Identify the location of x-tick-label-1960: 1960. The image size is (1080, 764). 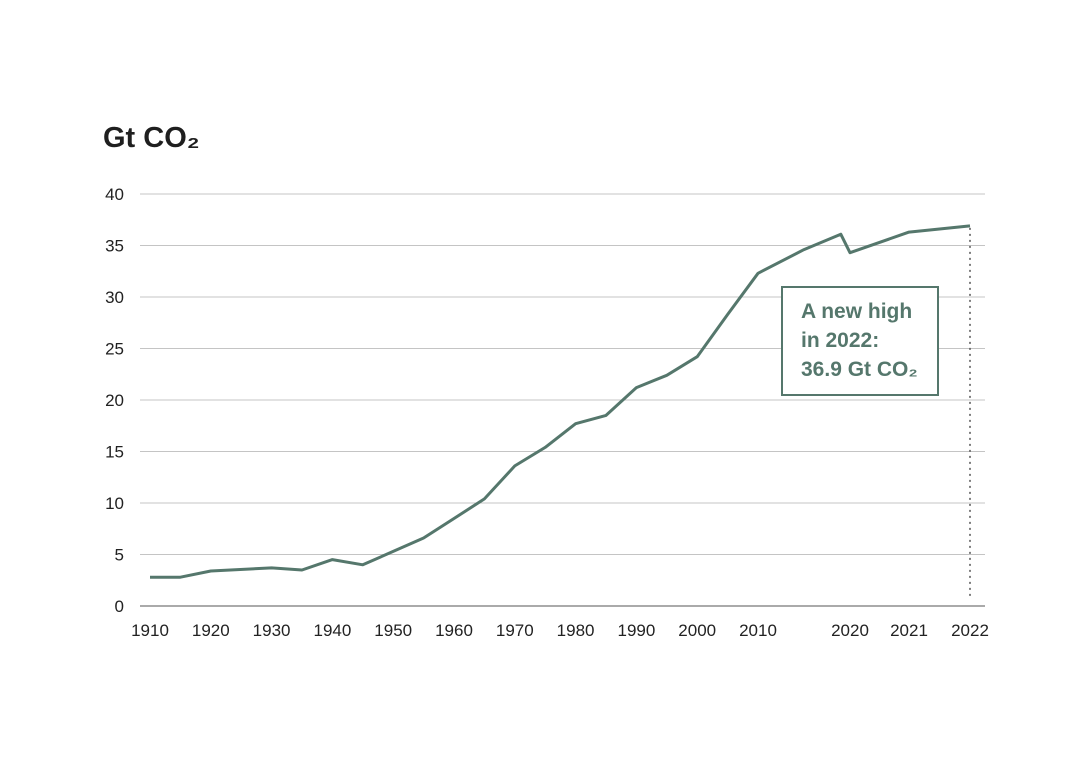
(454, 630).